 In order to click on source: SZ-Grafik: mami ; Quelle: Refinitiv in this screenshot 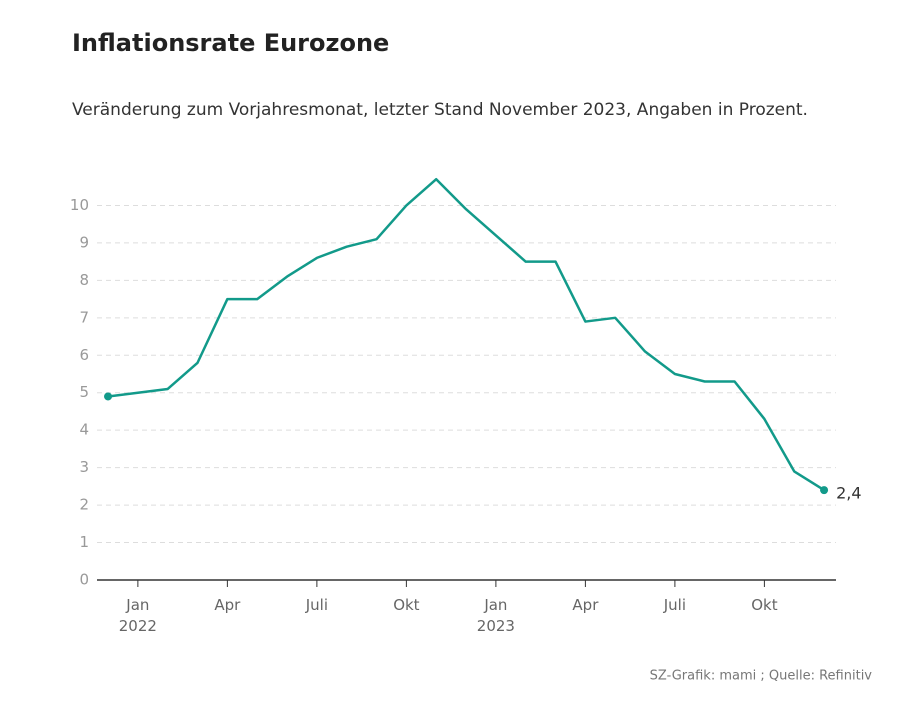, I will do `click(761, 676)`.